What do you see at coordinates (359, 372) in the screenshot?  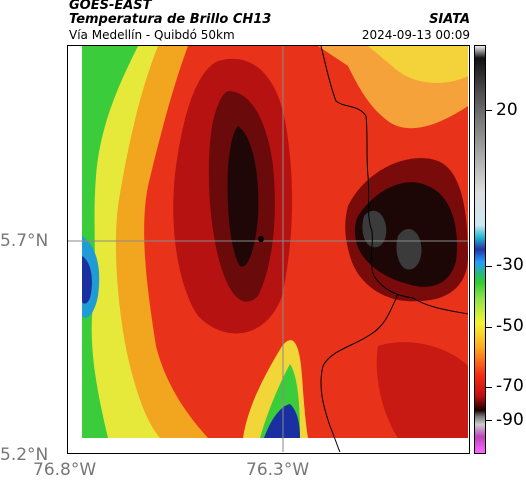 I see `department-border` at bounding box center [359, 372].